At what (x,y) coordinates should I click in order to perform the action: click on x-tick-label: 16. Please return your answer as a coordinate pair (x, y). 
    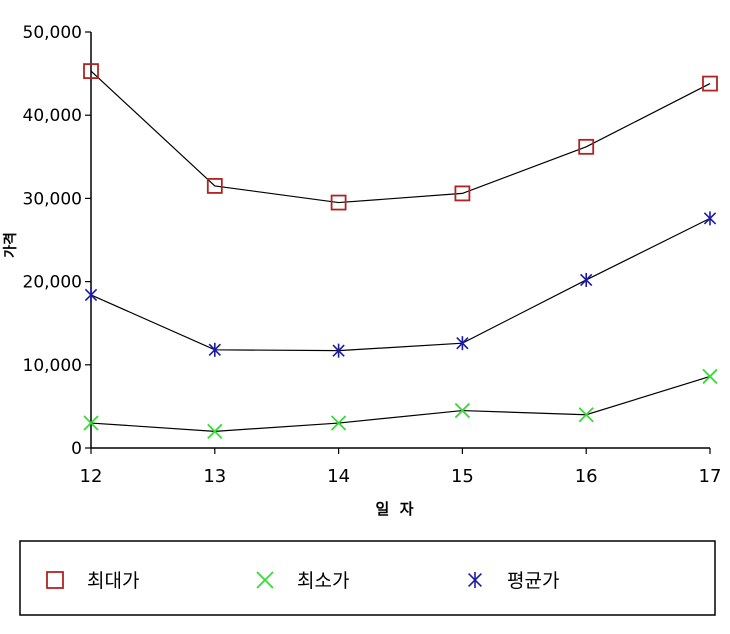
    Looking at the image, I should click on (586, 476).